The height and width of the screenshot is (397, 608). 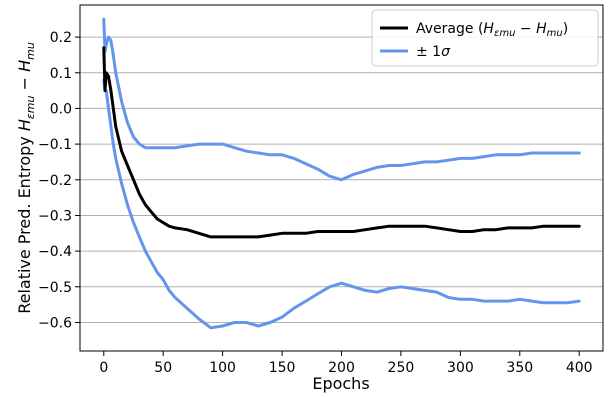 What do you see at coordinates (341, 368) in the screenshot?
I see `x-tick-label: 200` at bounding box center [341, 368].